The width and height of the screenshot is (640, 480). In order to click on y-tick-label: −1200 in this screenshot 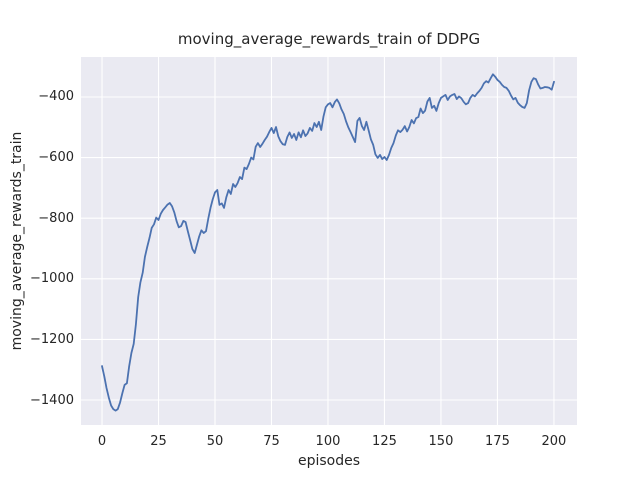, I will do `click(52, 339)`.